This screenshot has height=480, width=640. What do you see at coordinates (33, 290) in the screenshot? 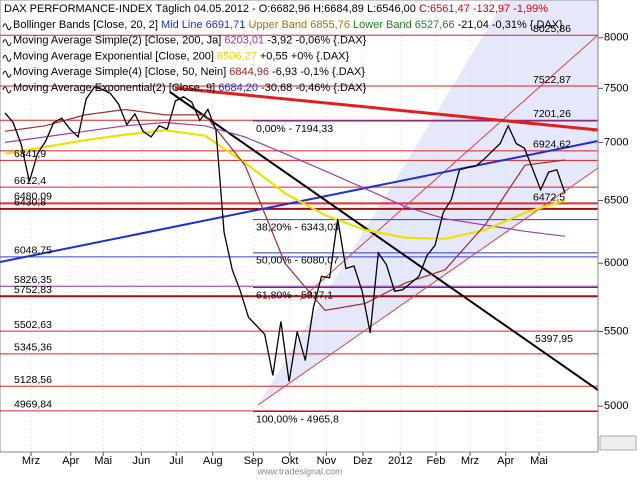
I see `level-label: 5752,83` at bounding box center [33, 290].